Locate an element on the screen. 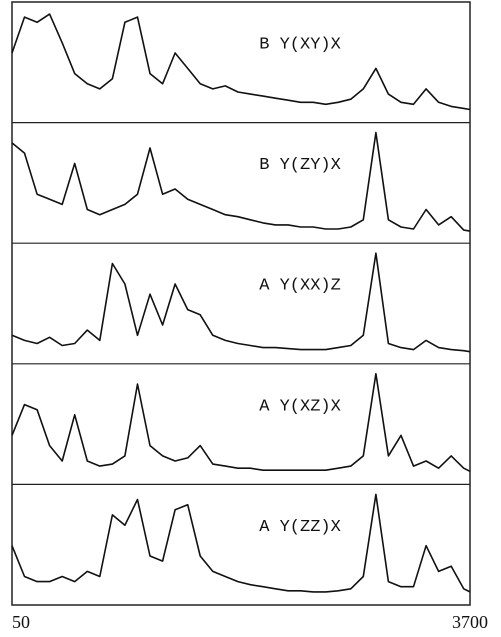 This screenshot has height=637, width=501. panel-label: A Y(XZ)X is located at coordinates (300, 406).